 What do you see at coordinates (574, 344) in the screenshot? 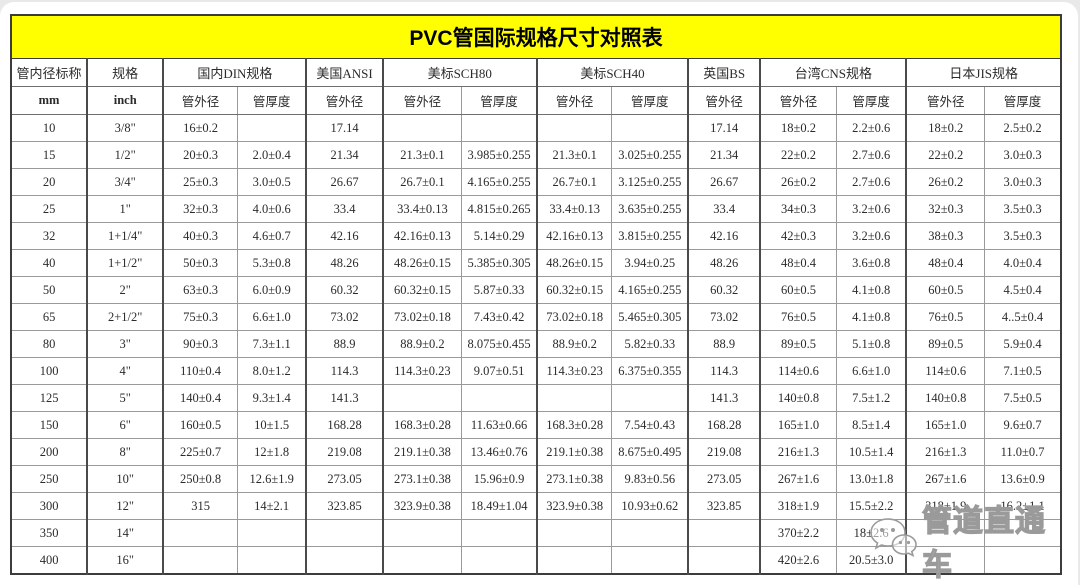
I see `table-cell: 88.9±0.2` at bounding box center [574, 344].